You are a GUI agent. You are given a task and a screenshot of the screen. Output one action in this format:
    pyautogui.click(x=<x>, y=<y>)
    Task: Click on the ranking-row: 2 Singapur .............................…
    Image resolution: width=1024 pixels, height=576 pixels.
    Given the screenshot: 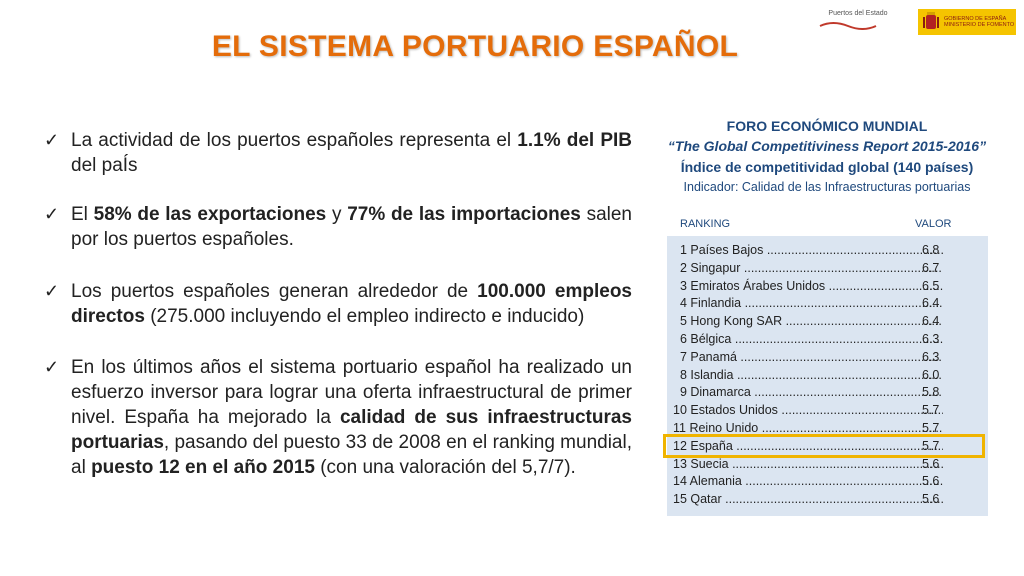 What is the action you would take?
    pyautogui.click(x=808, y=269)
    